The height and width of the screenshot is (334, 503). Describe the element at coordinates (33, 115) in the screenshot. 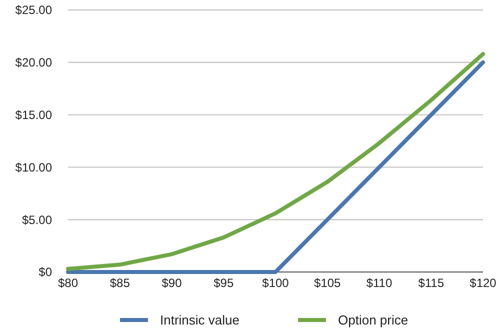

I see `y-tick-label: $15.00` at that location.